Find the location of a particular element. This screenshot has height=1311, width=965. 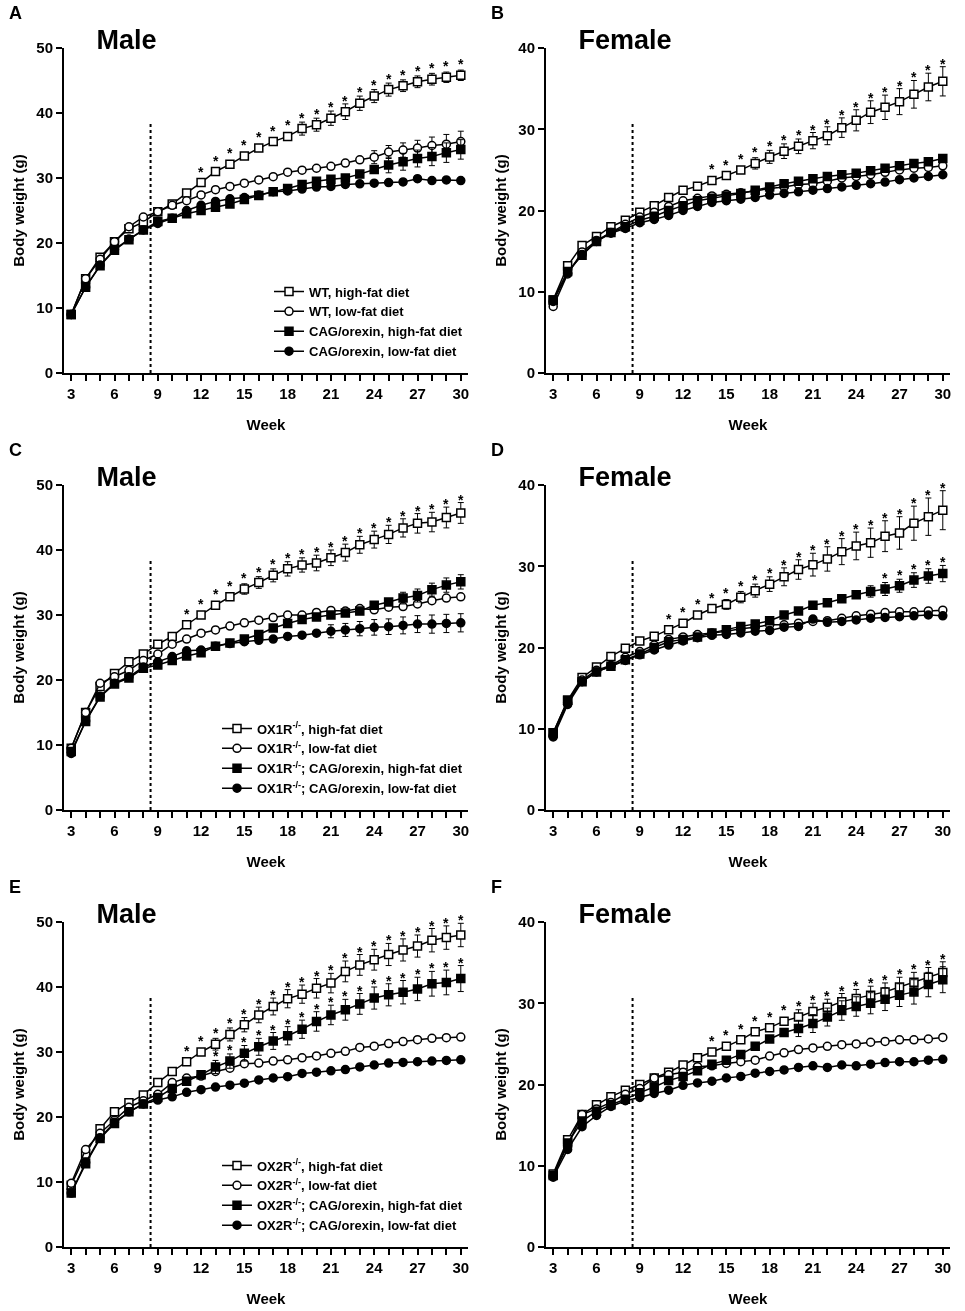

text: D is located at coordinates (497, 450).